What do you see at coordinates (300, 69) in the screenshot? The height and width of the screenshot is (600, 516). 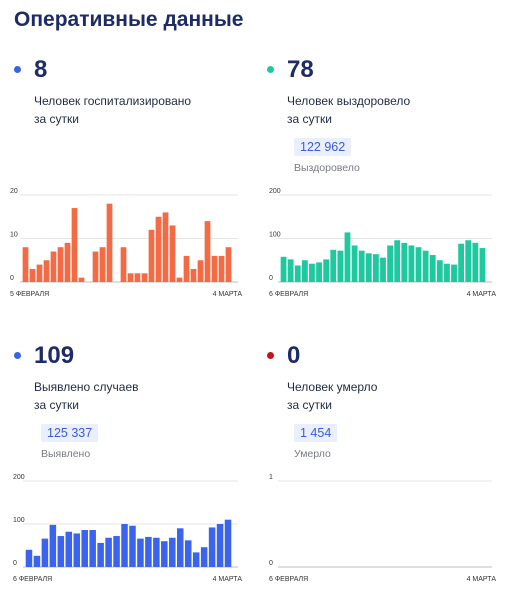 I see `daily-value: 78` at bounding box center [300, 69].